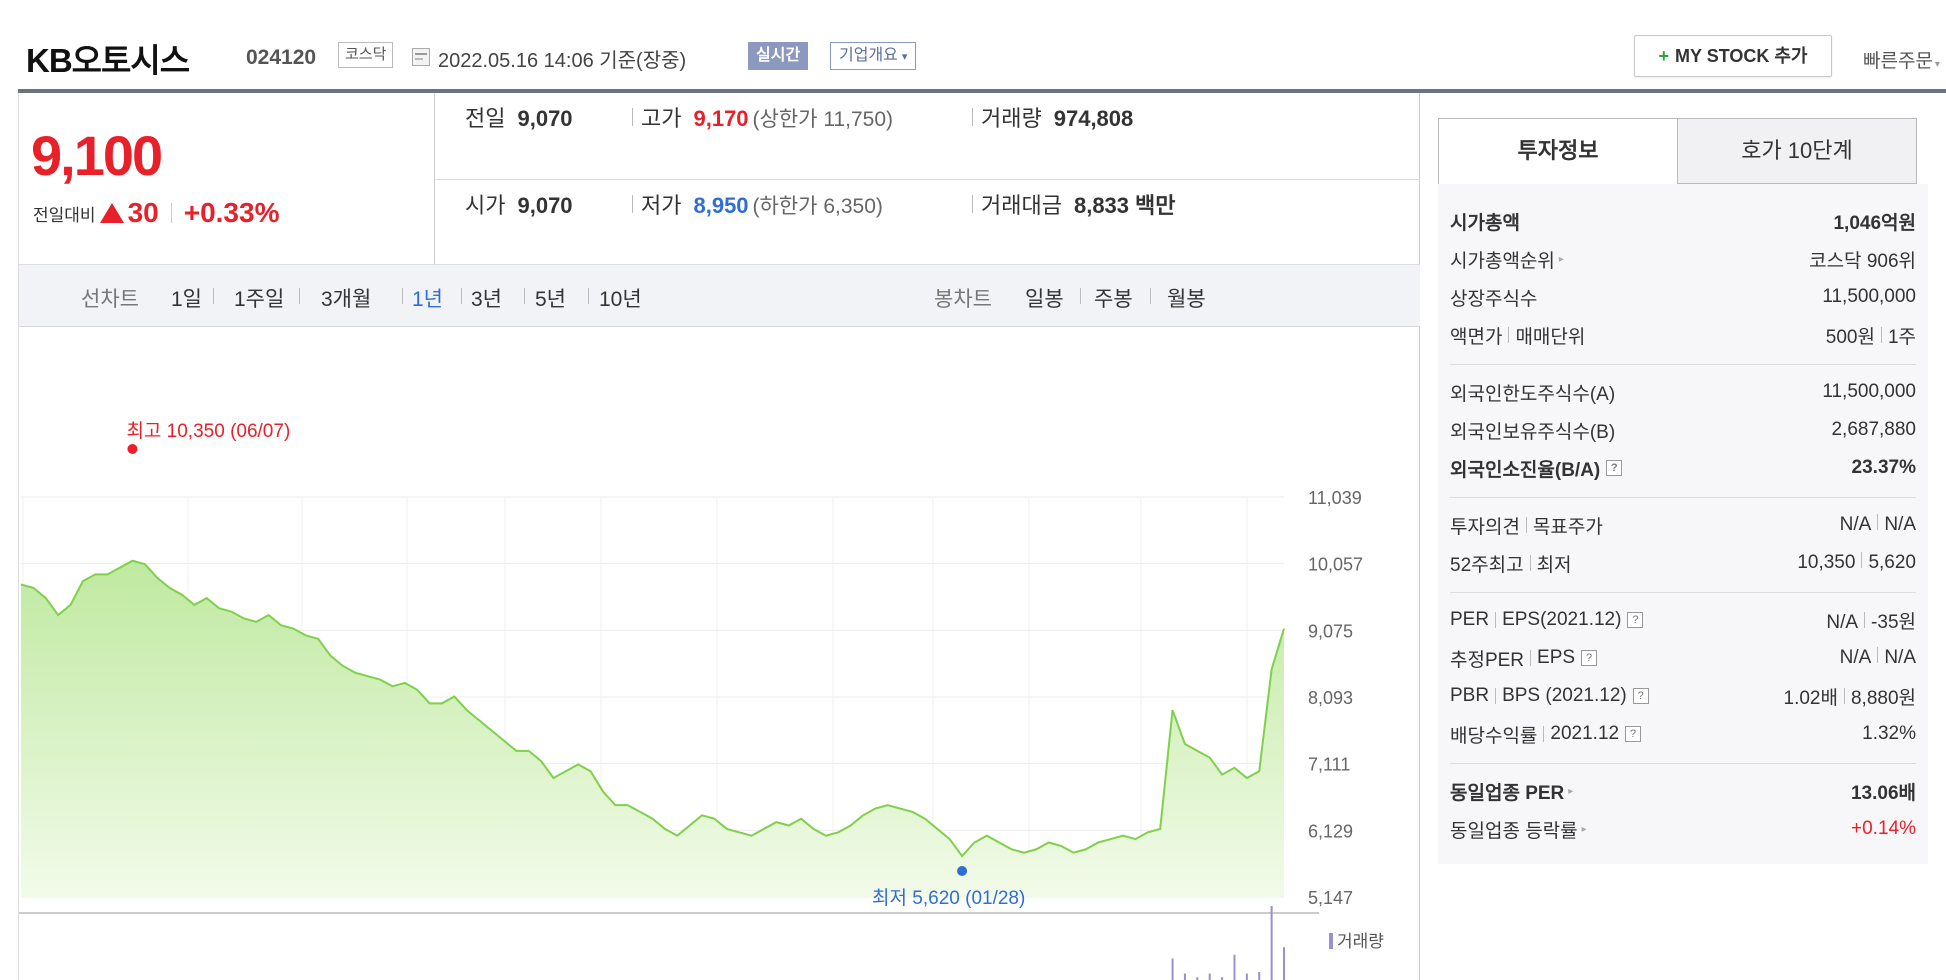  I want to click on volume-legend-mark, so click(1331, 941).